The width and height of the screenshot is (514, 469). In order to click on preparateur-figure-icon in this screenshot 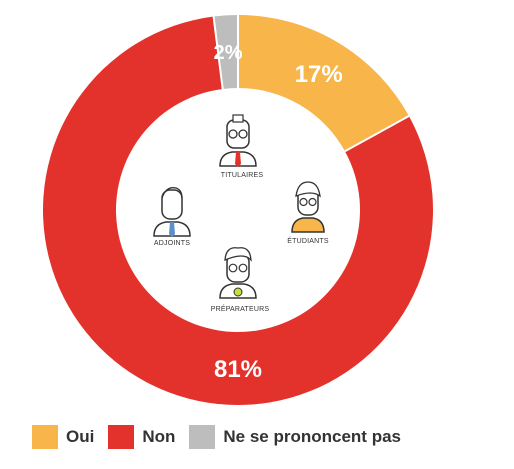, I will do `click(238, 273)`.